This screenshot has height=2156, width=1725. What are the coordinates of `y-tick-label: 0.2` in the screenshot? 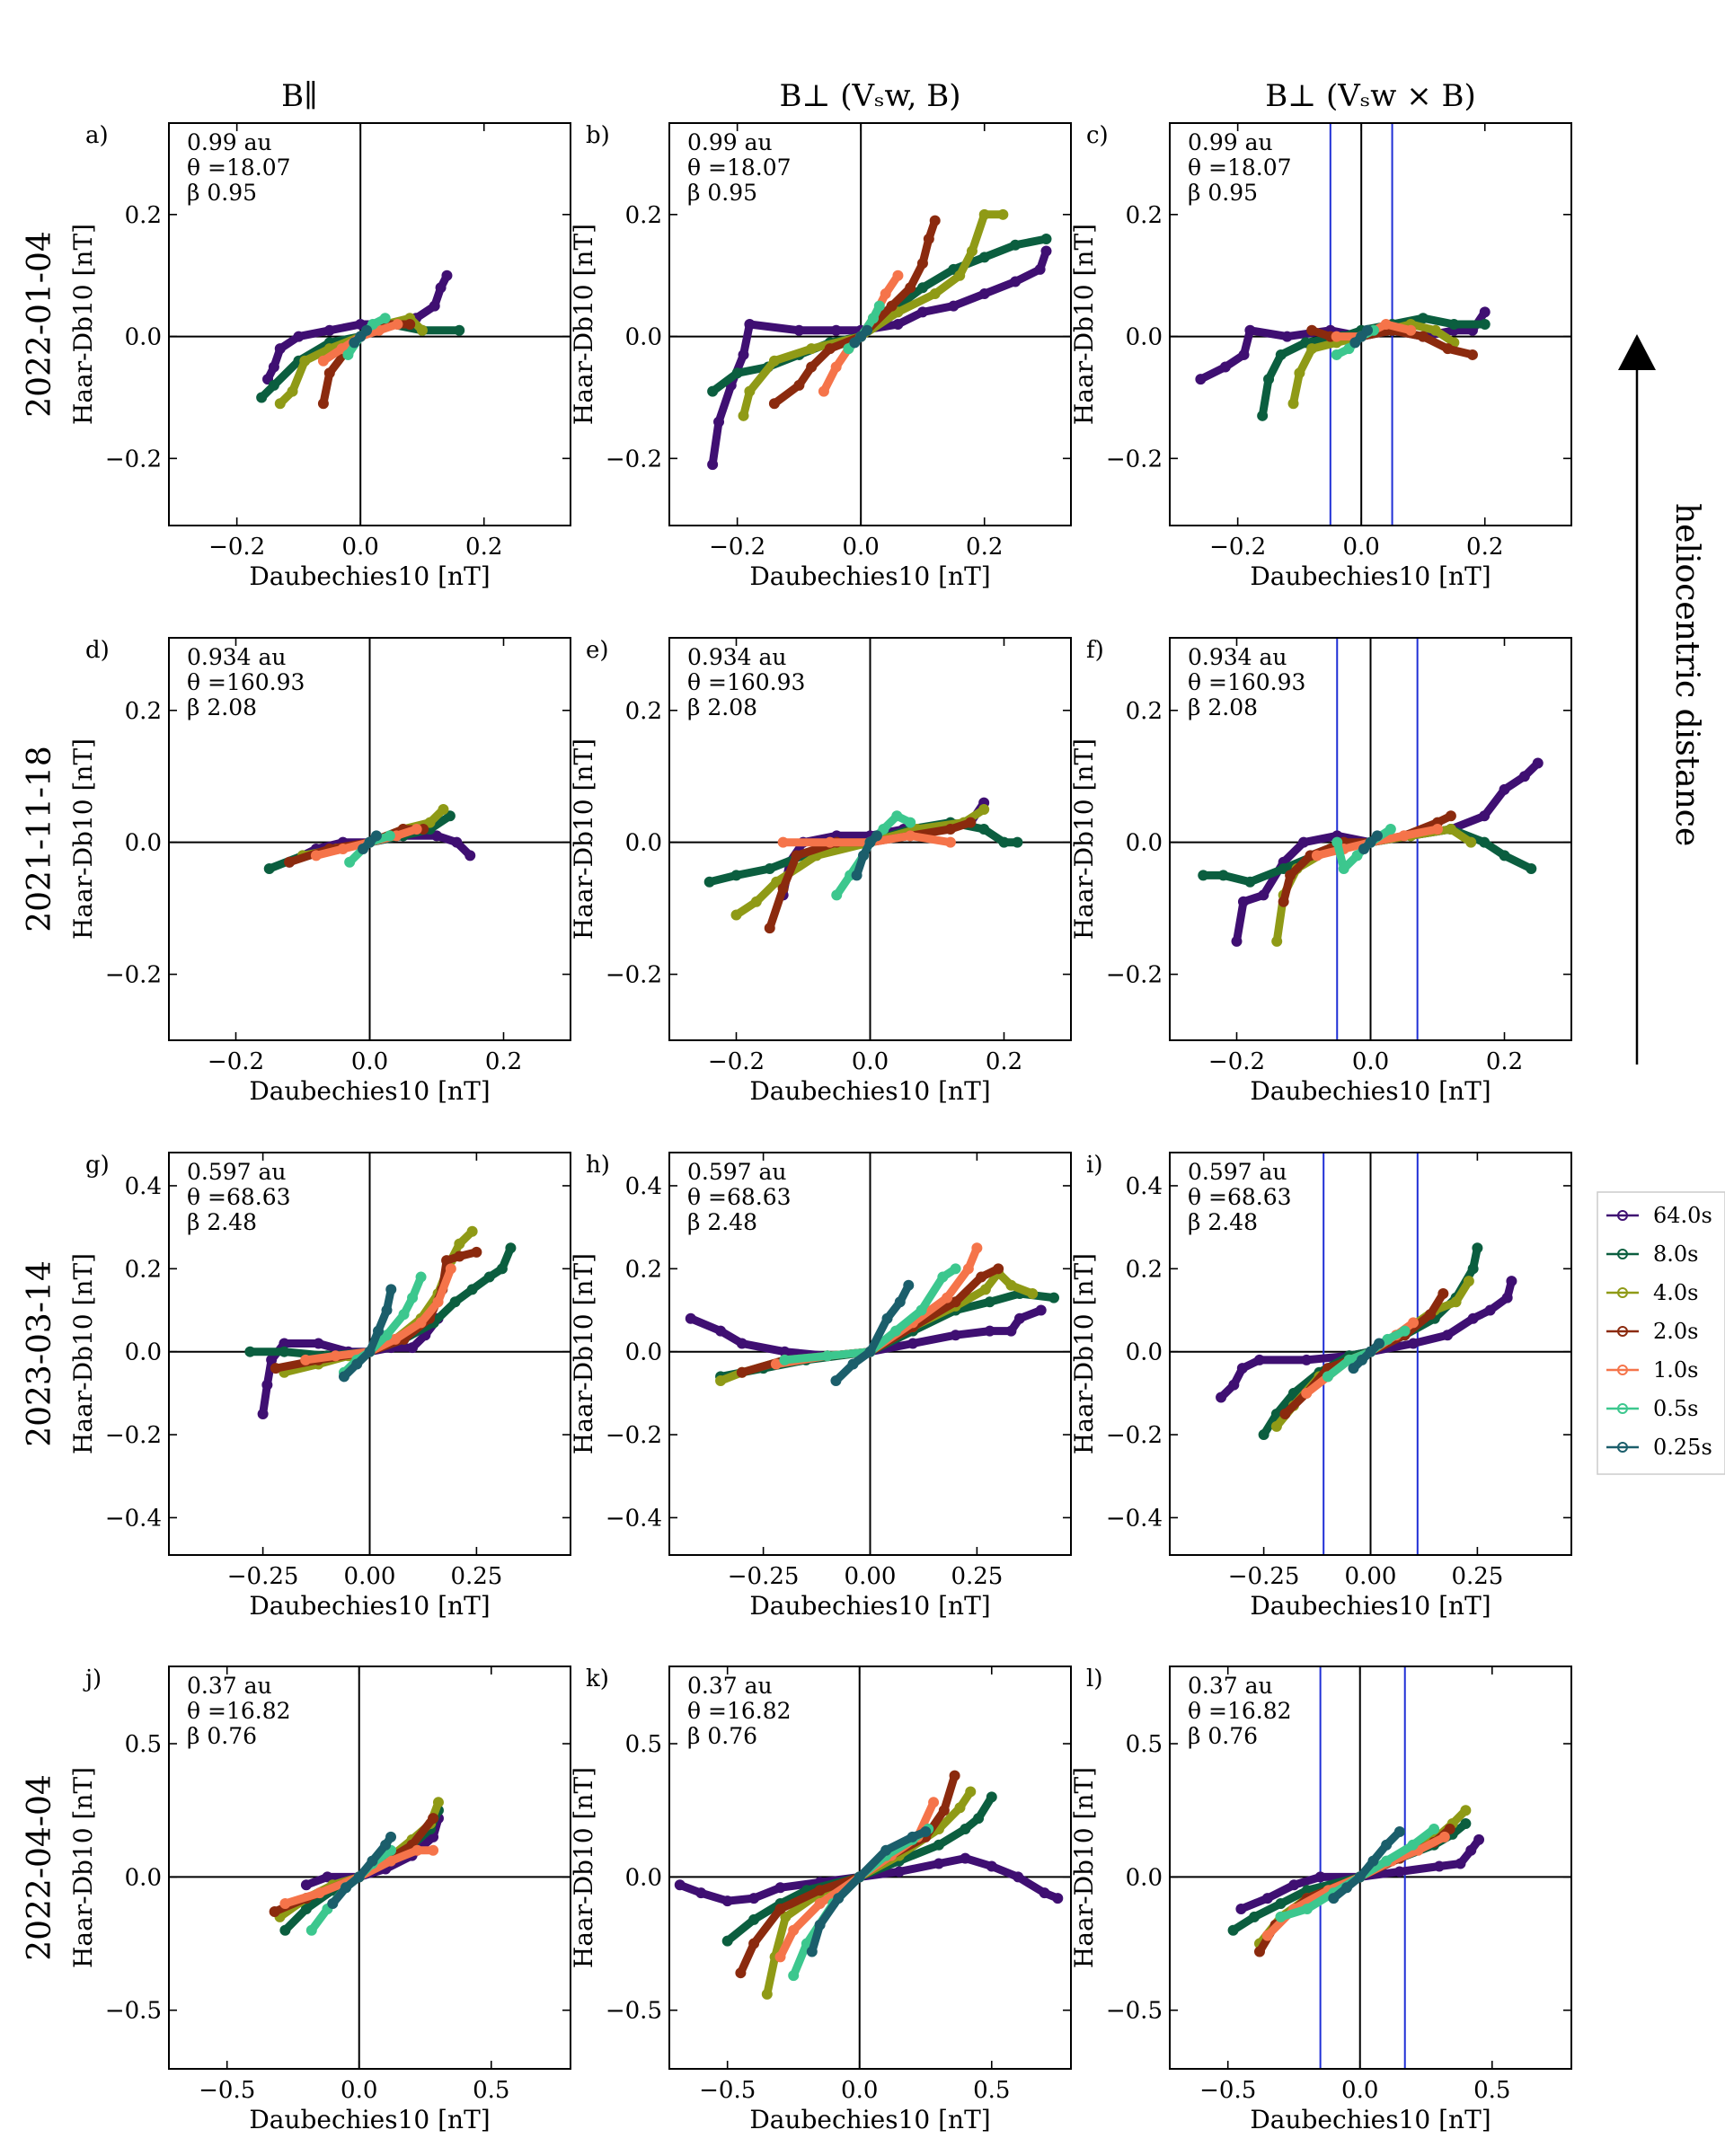 It's located at (1144, 1269).